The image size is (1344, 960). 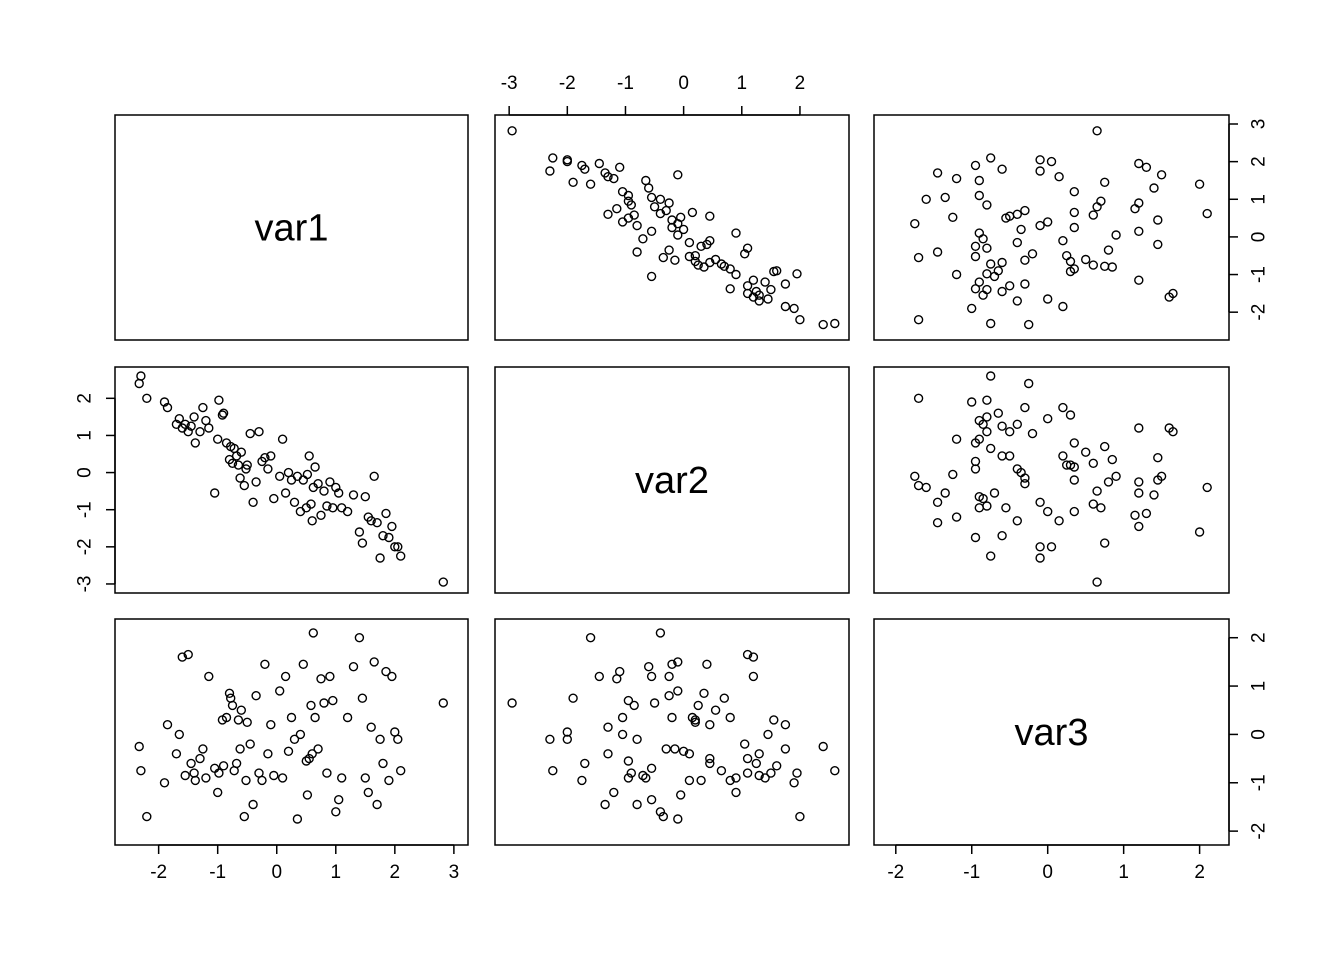 I want to click on scatter-panel-var2-vs-var3, so click(x=1061, y=479).